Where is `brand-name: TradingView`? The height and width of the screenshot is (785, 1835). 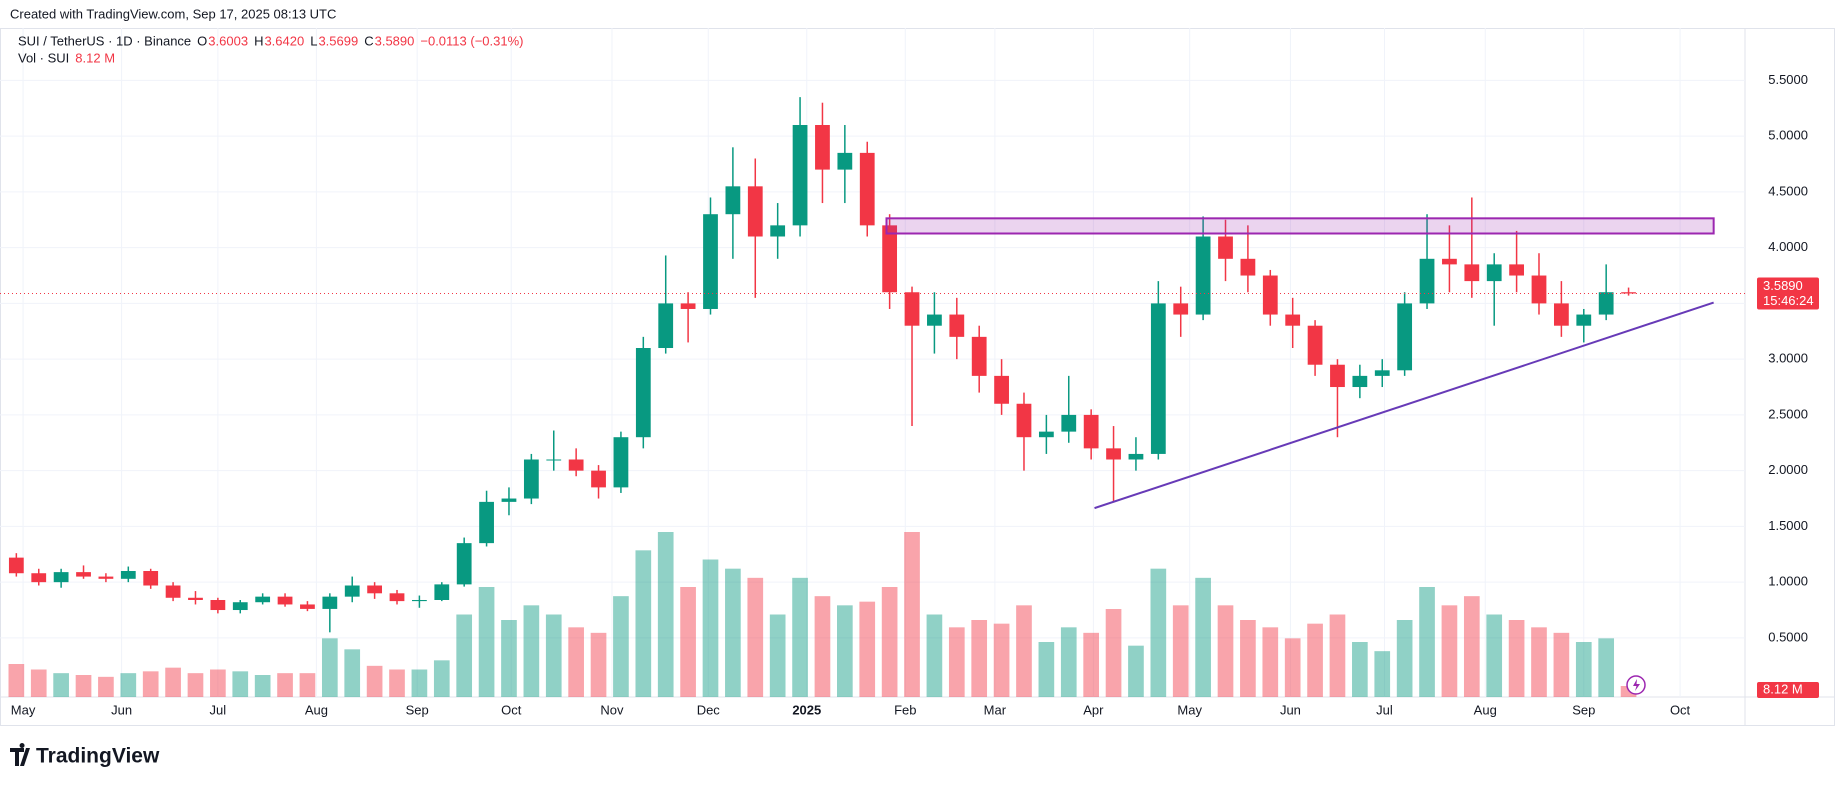 brand-name: TradingView is located at coordinates (98, 756).